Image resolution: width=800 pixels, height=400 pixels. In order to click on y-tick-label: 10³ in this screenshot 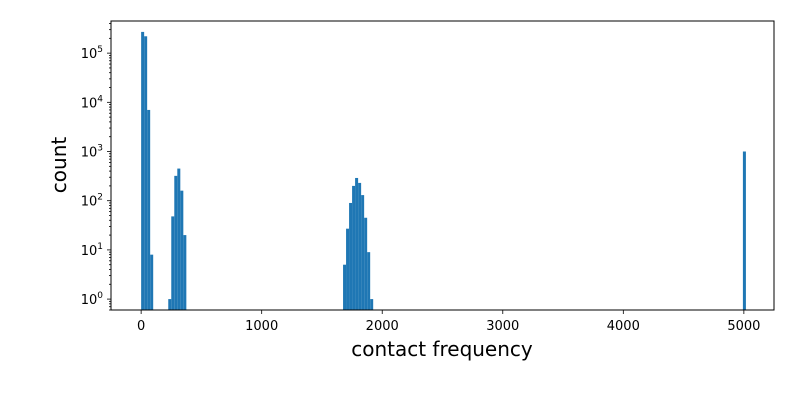, I will do `click(92, 152)`.